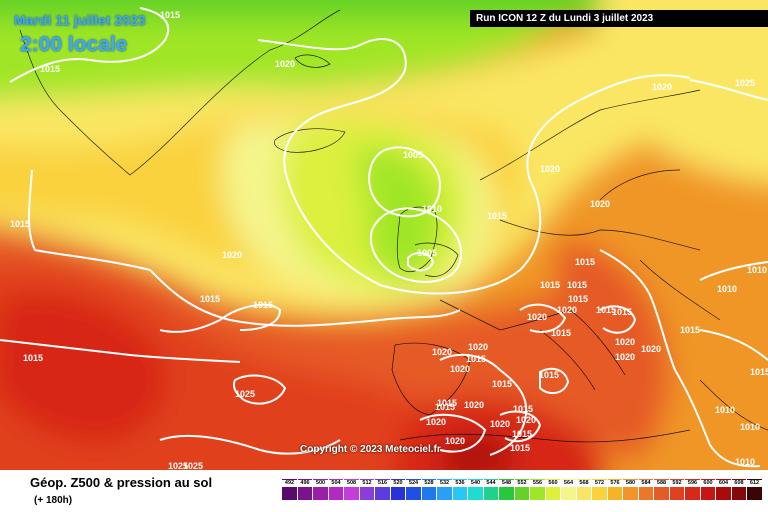 This screenshot has width=768, height=512. Describe the element at coordinates (491, 489) in the screenshot. I see `scale-swatch: 544` at that location.